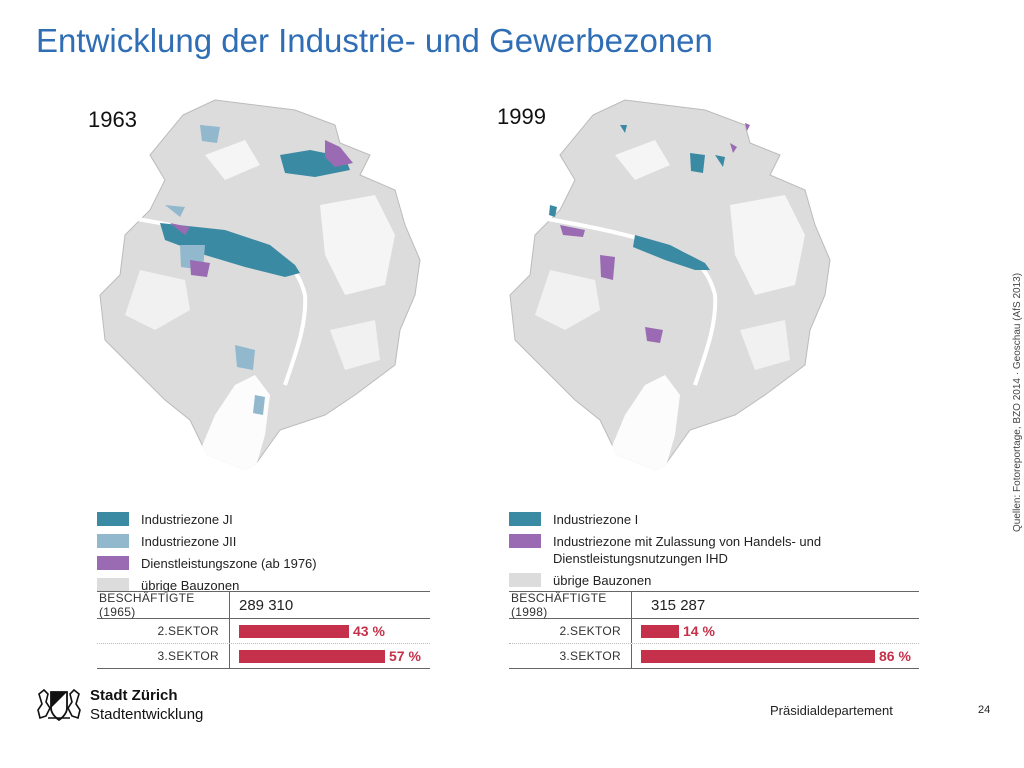  Describe the element at coordinates (405, 655) in the screenshot. I see `sector-percent-label: 57 %` at that location.